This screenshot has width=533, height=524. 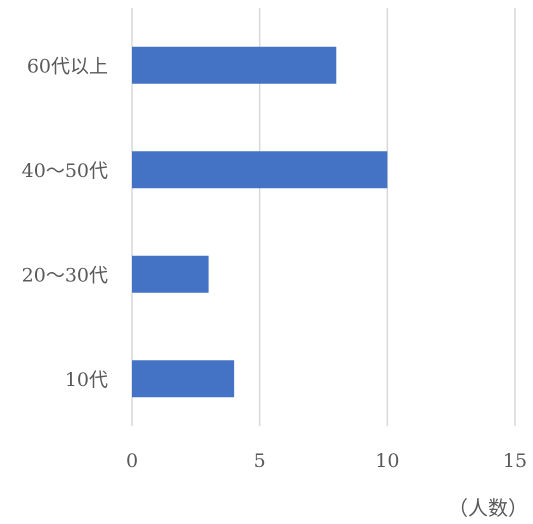 What do you see at coordinates (65, 171) in the screenshot?
I see `category-label: 40〜50代` at bounding box center [65, 171].